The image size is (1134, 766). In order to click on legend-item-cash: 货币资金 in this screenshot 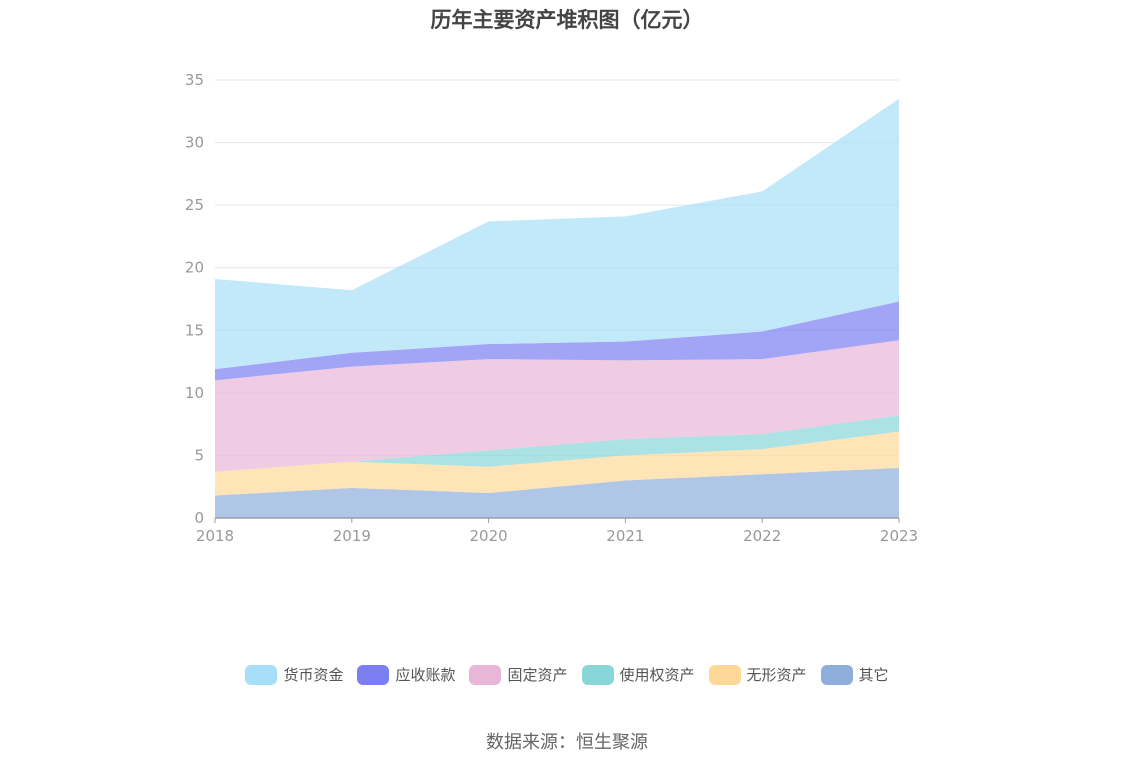, I will do `click(294, 674)`.